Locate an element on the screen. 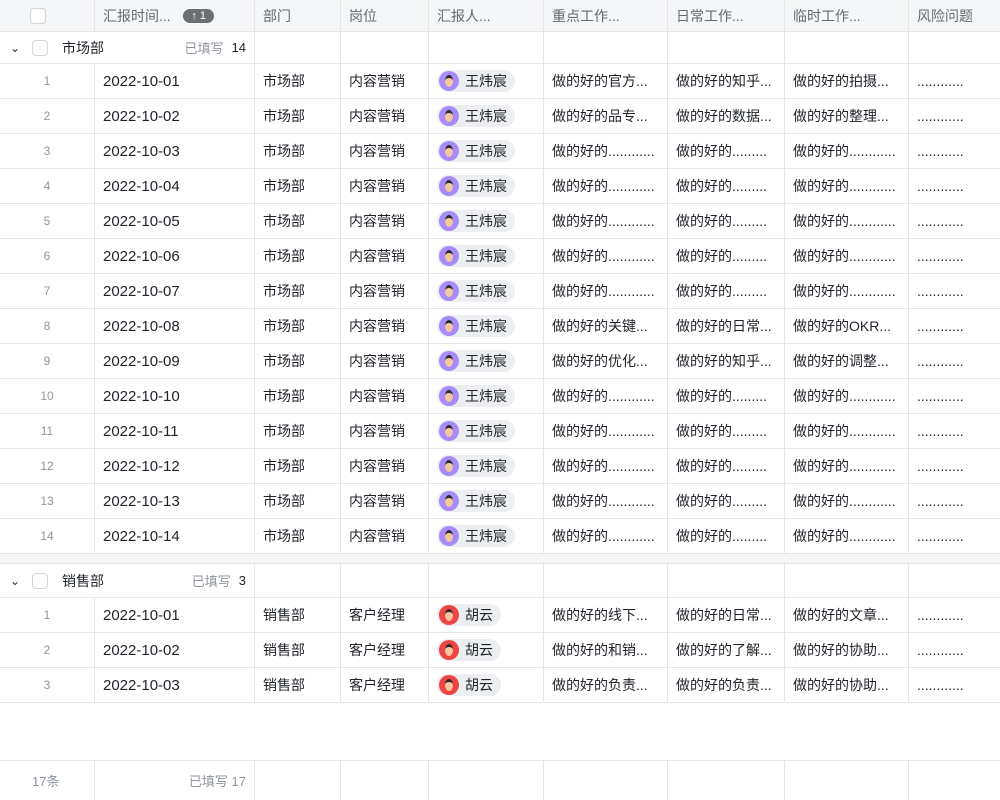  sort-badge: ↑ 1 is located at coordinates (198, 15).